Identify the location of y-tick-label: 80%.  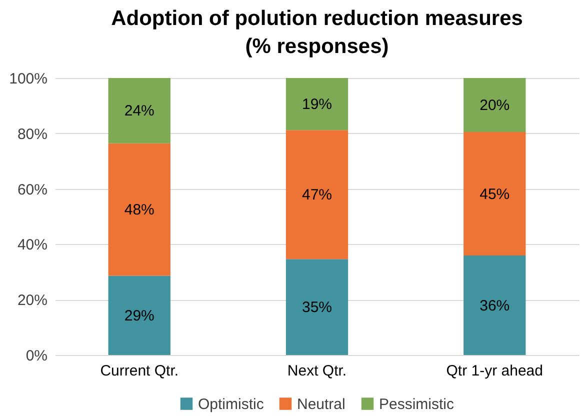
(32, 134).